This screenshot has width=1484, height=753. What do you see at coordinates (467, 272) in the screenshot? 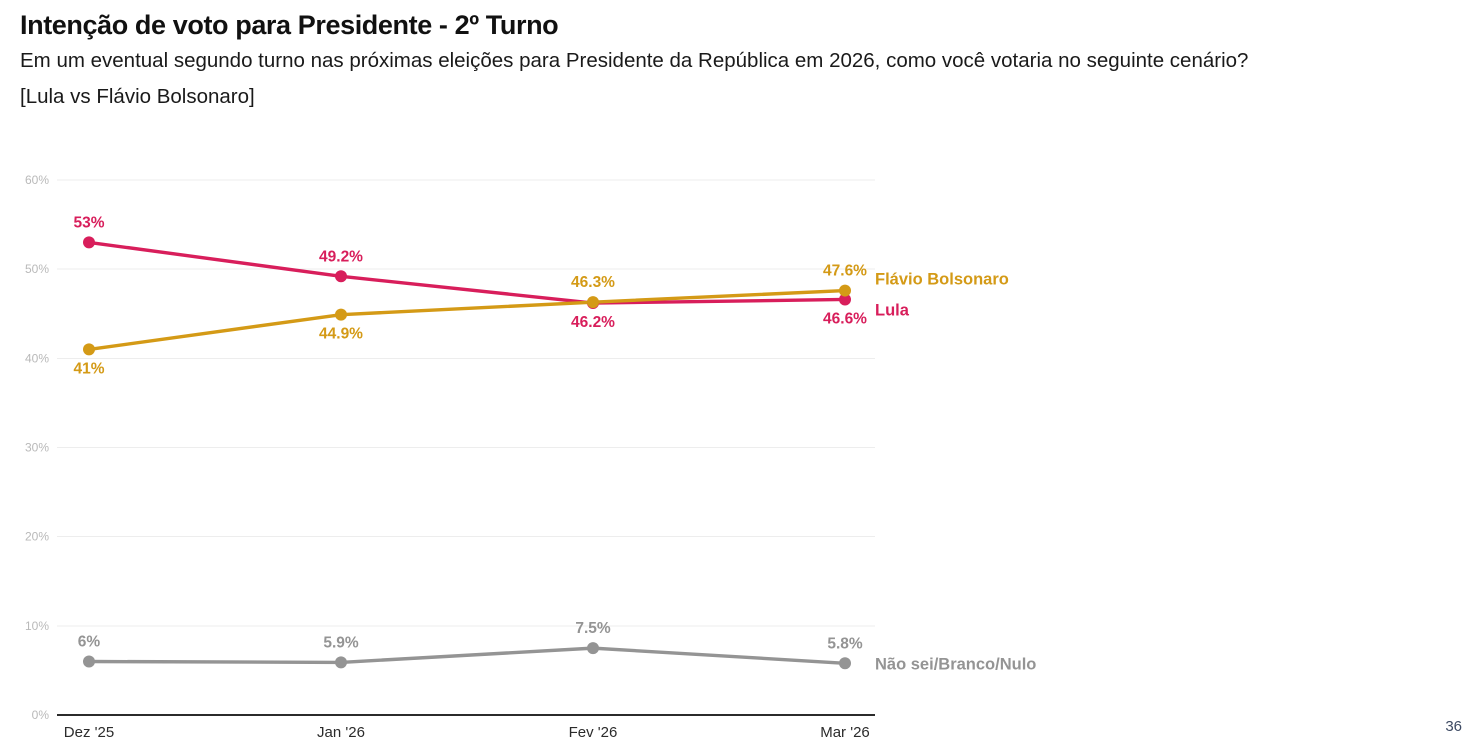
I see `series-line-lula` at bounding box center [467, 272].